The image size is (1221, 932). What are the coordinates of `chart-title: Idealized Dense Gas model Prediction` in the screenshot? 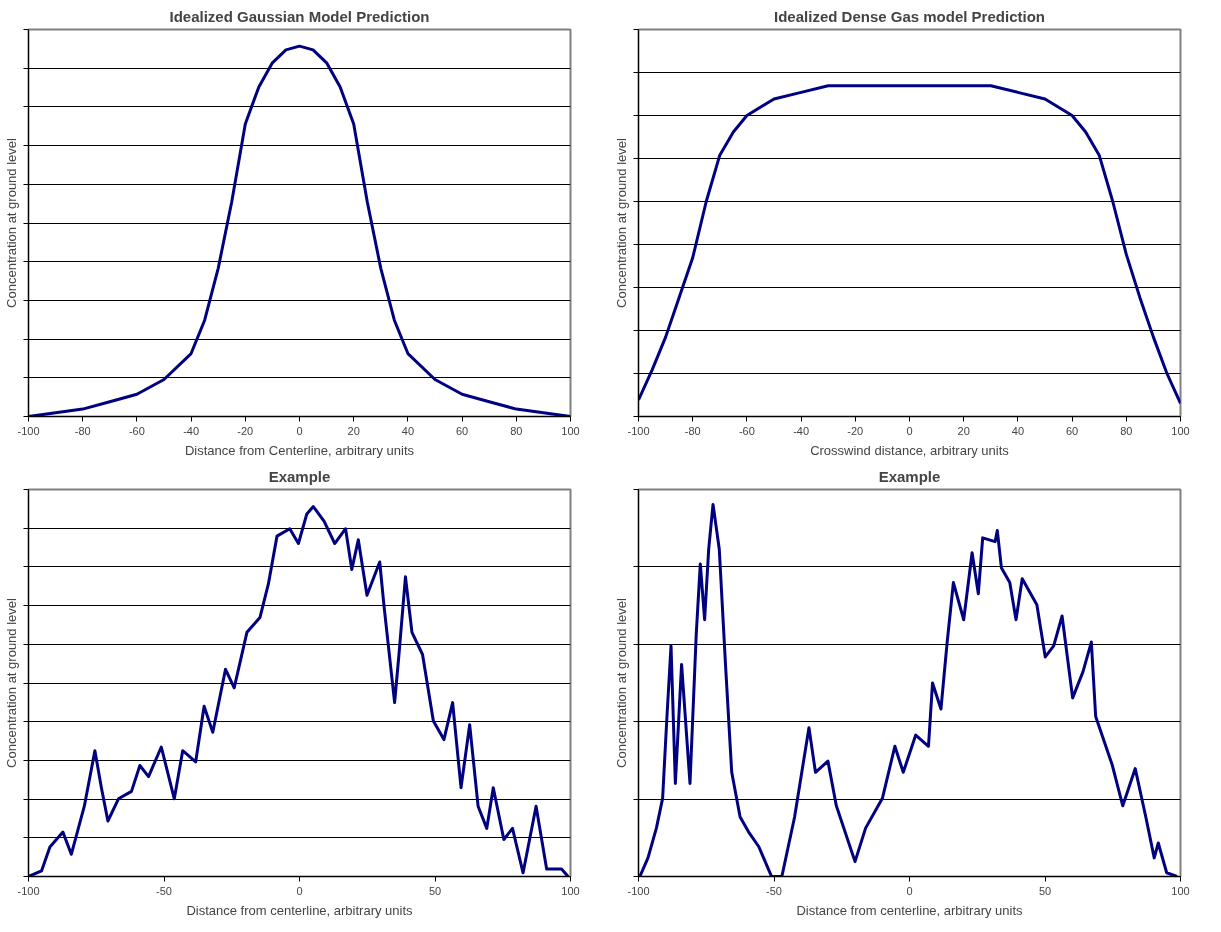 It's located at (909, 16).